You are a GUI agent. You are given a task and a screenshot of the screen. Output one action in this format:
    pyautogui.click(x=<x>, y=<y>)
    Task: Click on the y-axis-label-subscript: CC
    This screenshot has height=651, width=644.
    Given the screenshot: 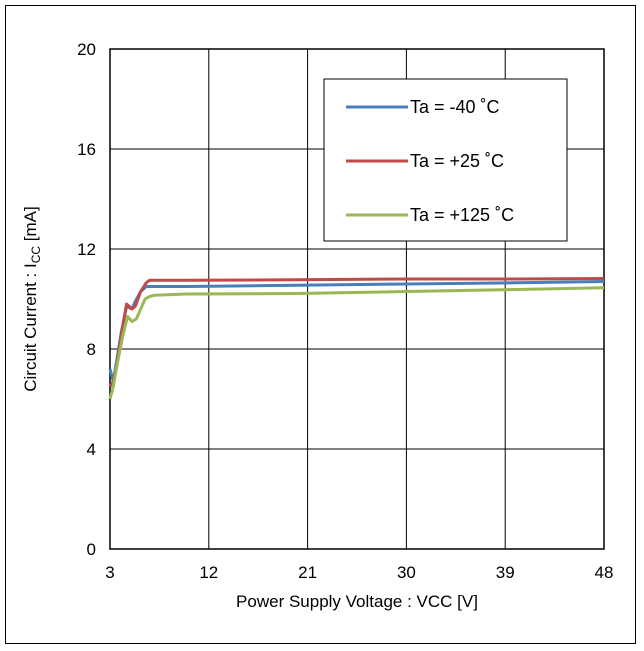 What is the action you would take?
    pyautogui.click(x=36, y=255)
    